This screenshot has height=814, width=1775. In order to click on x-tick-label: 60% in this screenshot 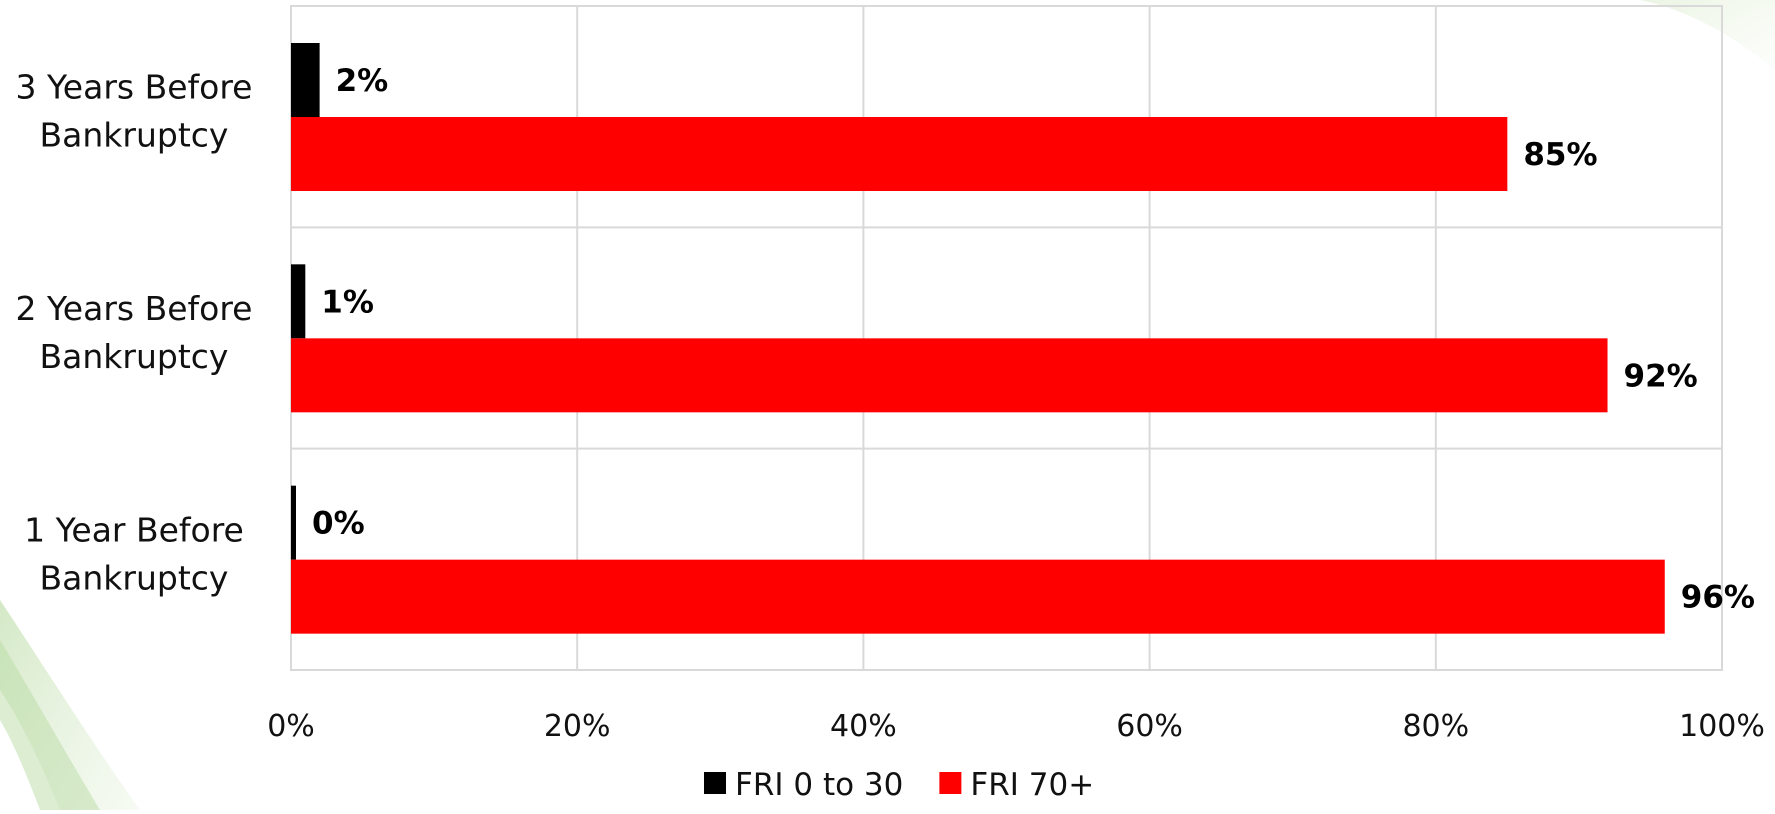, I will do `click(1149, 726)`.